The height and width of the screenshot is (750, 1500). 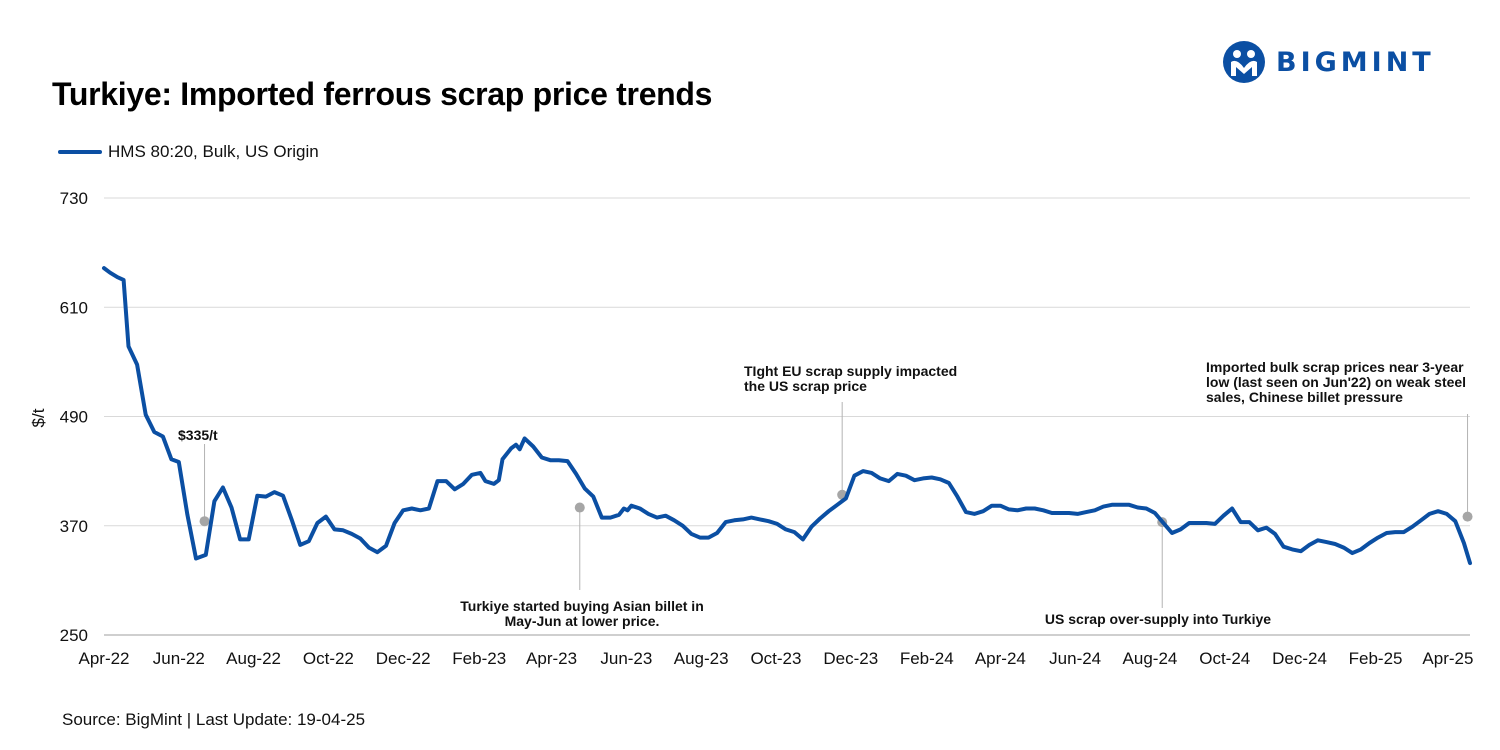 I want to click on bigmint-logo-icon, so click(x=1244, y=62).